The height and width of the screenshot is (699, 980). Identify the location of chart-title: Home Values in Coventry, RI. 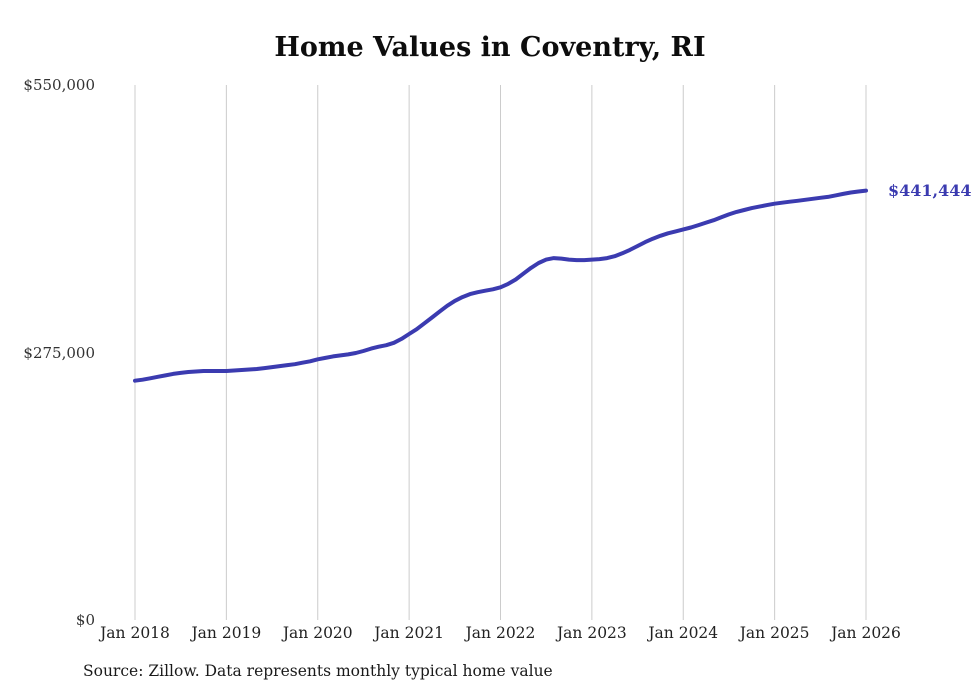
(490, 47).